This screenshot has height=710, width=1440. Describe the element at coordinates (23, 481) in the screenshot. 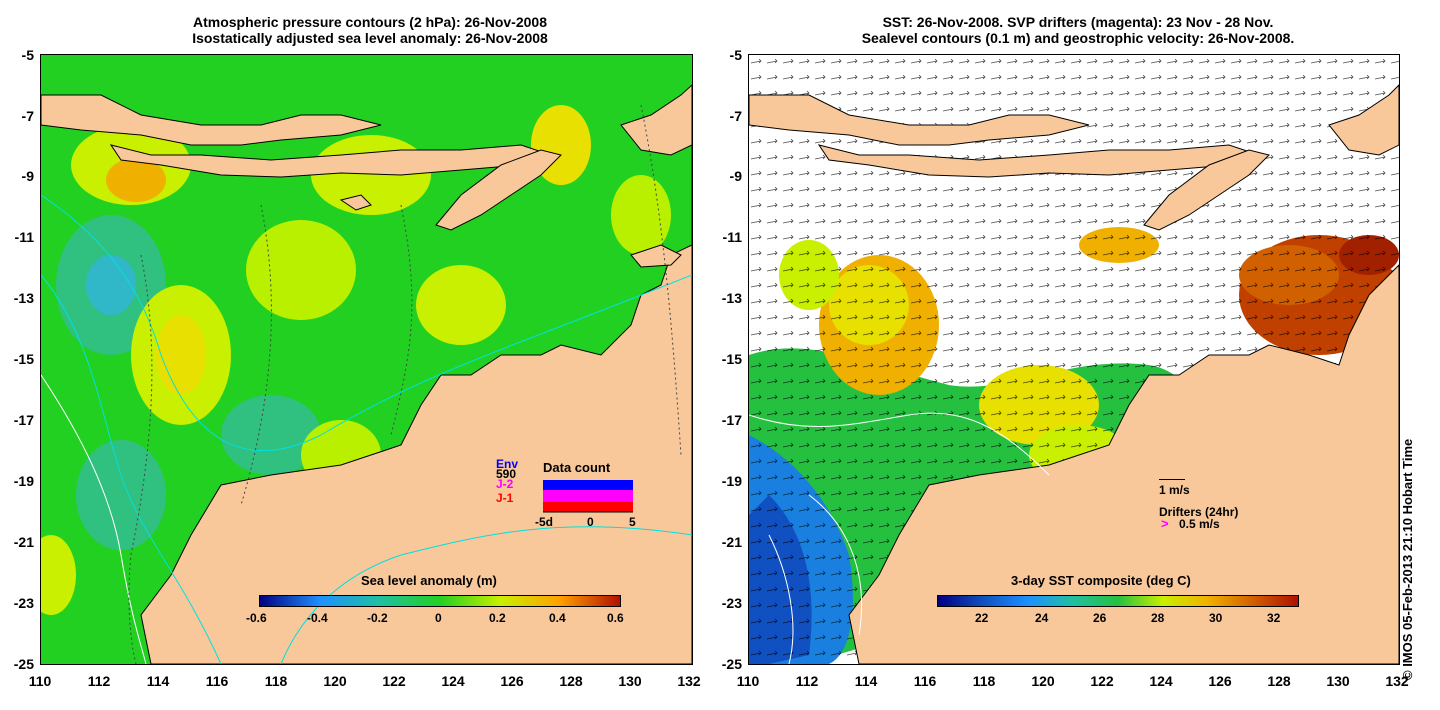

I see `left-ytick: -19` at that location.